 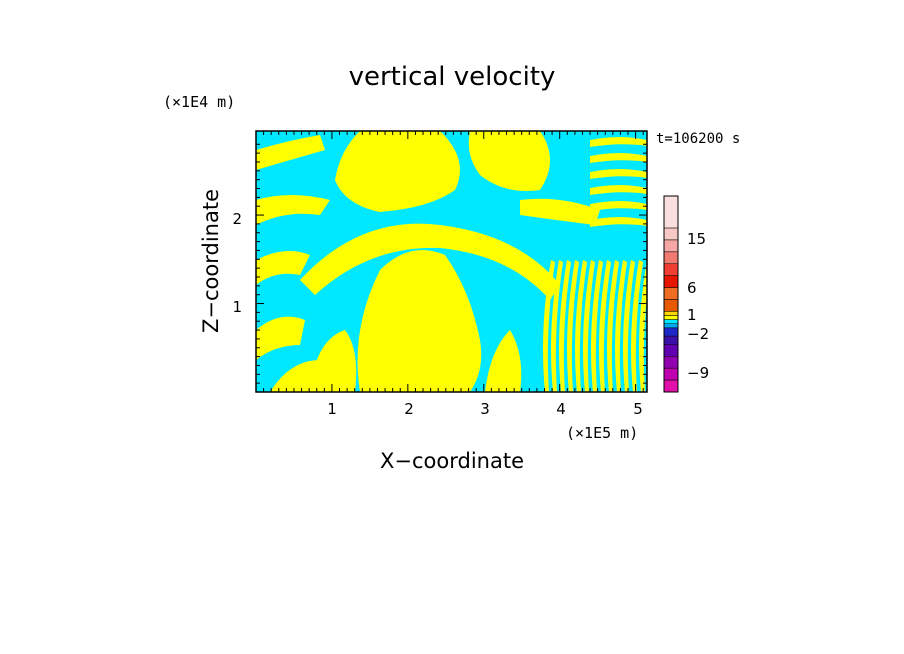 What do you see at coordinates (698, 334) in the screenshot?
I see `colorbar-label-minus2: −2` at bounding box center [698, 334].